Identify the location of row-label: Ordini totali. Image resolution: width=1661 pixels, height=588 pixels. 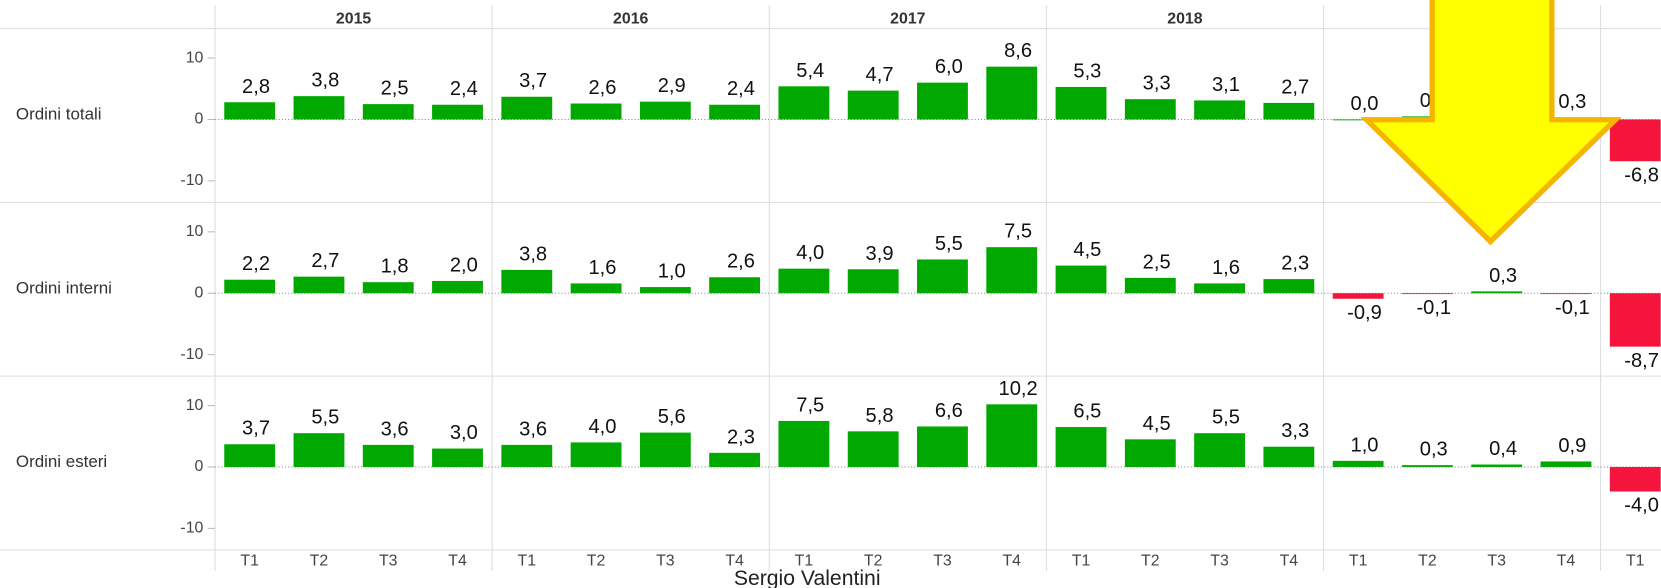
(59, 114).